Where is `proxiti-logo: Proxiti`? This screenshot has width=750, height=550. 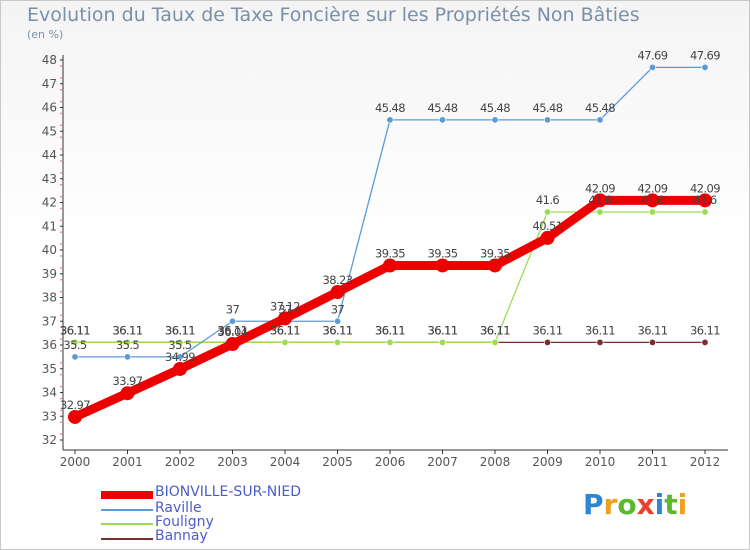
proxiti-logo: Proxiti is located at coordinates (635, 504).